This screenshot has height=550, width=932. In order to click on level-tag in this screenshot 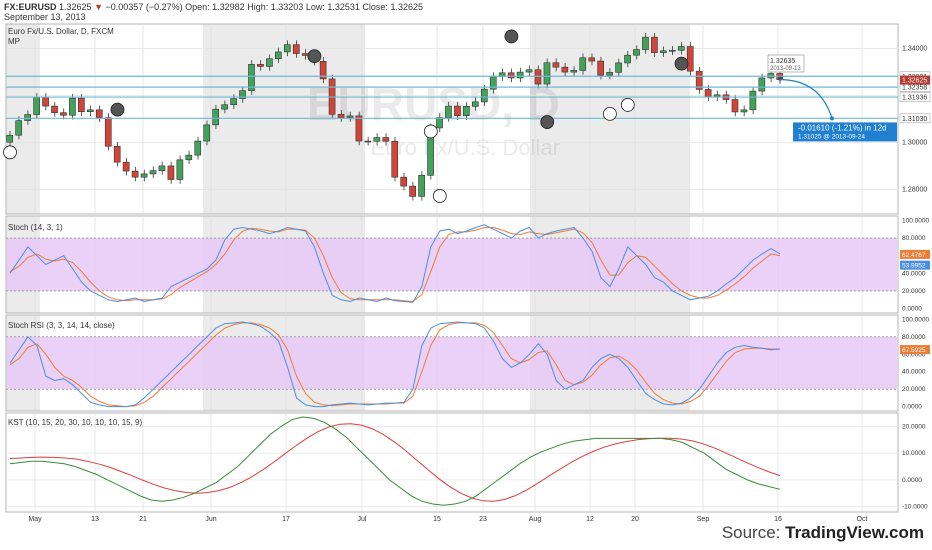, I will do `click(915, 97)`.